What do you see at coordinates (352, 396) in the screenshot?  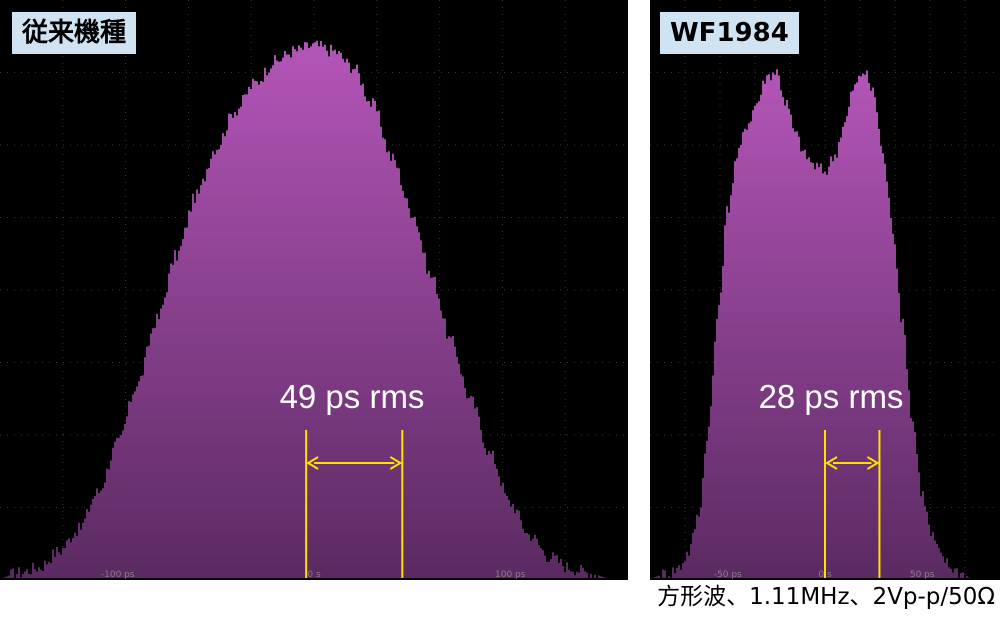 I see `rms-annotation: 49 ps rms` at bounding box center [352, 396].